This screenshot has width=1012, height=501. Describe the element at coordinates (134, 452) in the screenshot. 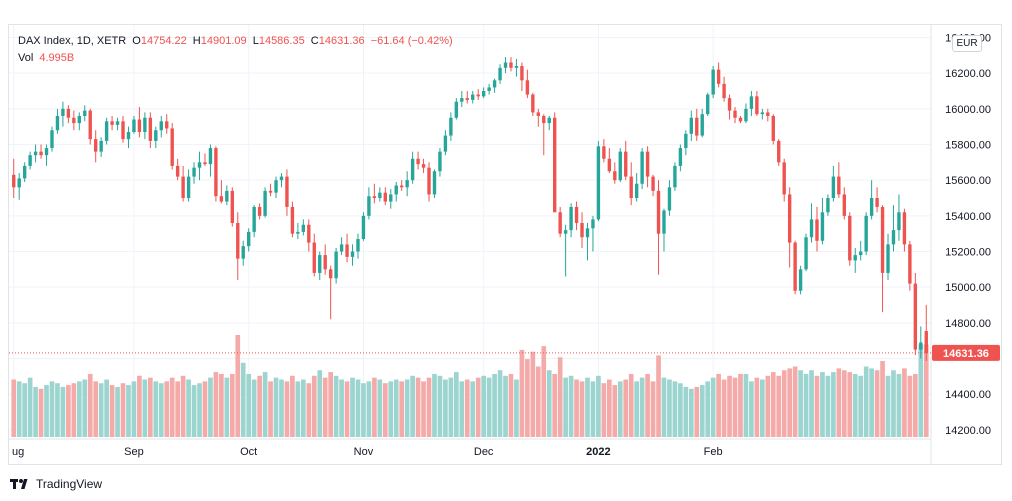

I see `x-tick-label: Sep` at that location.